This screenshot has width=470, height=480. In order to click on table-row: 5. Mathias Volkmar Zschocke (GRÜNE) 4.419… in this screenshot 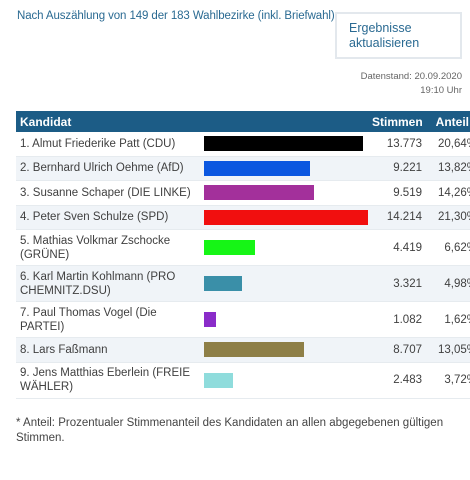, I will do `click(243, 247)`.